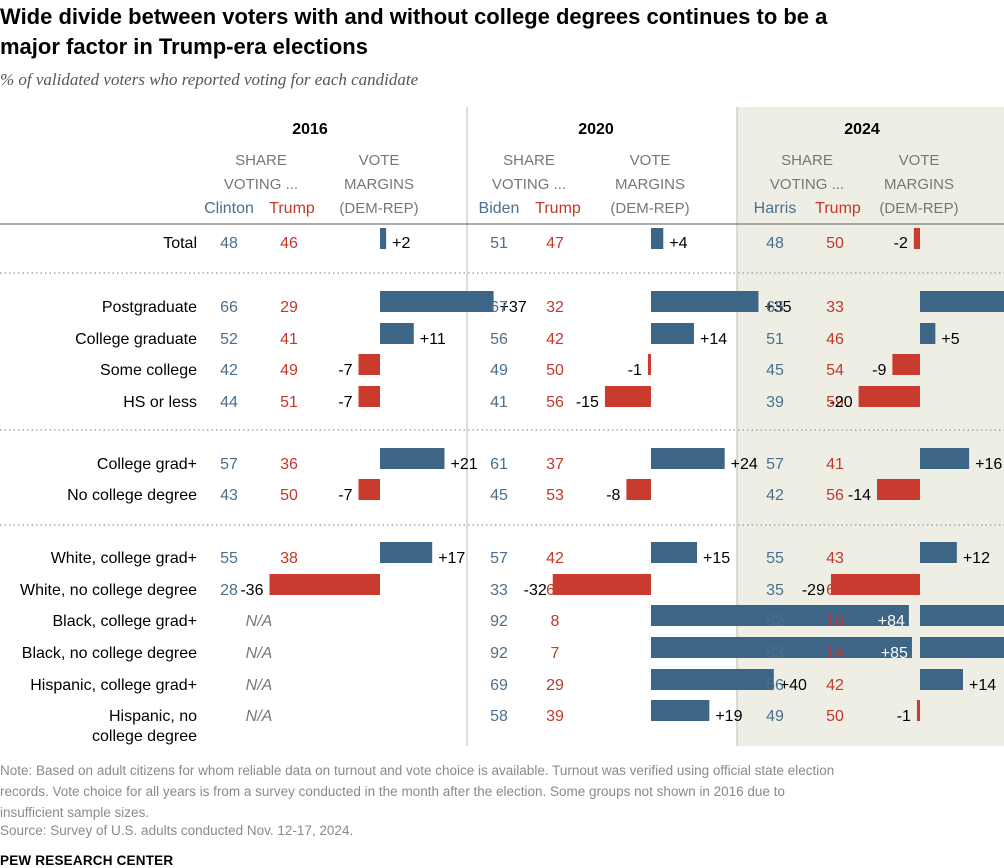 Image resolution: width=1004 pixels, height=868 pixels. I want to click on share-rep-2024-some-college: 54, so click(835, 370).